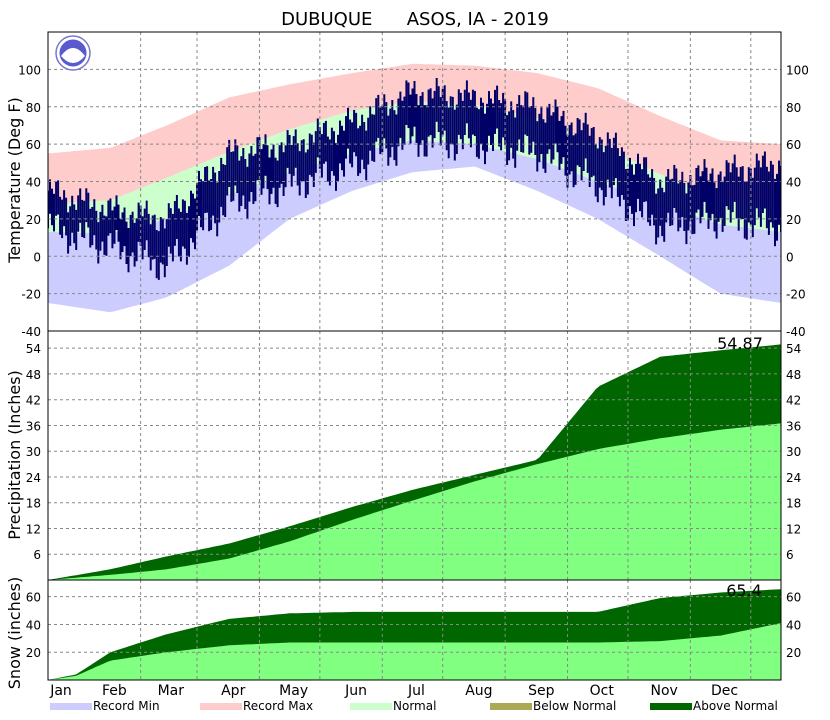 The image size is (830, 720). I want to click on y-tick-label-right: 100, so click(797, 70).